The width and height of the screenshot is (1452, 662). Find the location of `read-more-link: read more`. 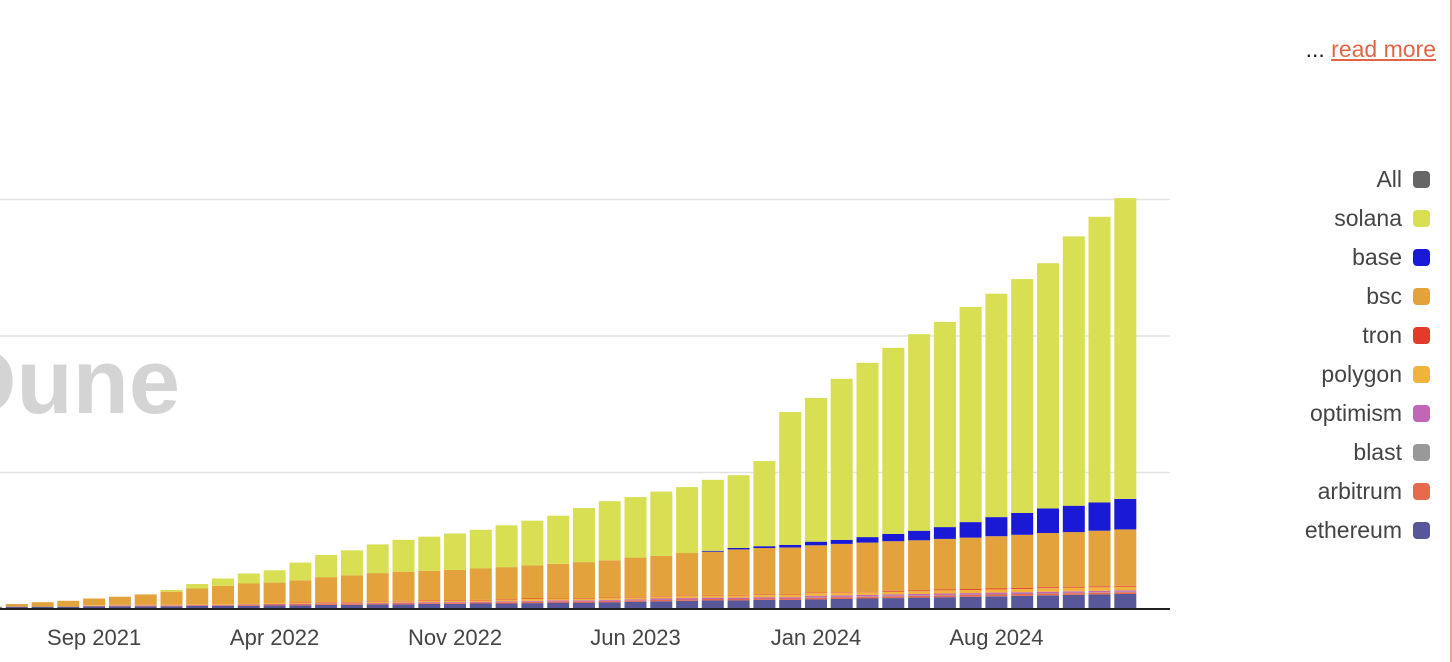

read-more-link: read more is located at coordinates (1383, 49).